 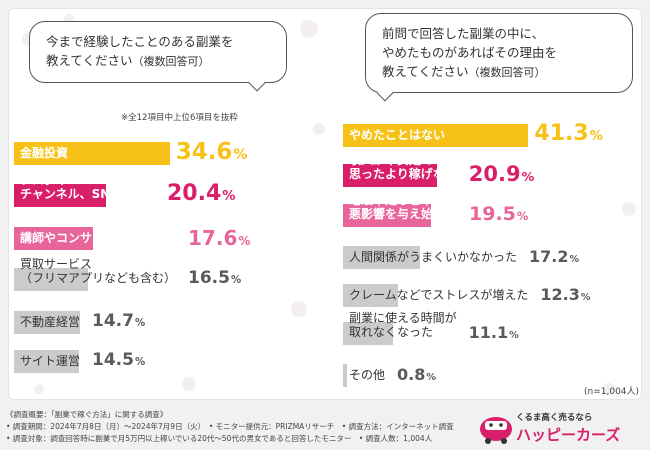 I want to click on right-bar-label-7: その他, so click(x=367, y=375).